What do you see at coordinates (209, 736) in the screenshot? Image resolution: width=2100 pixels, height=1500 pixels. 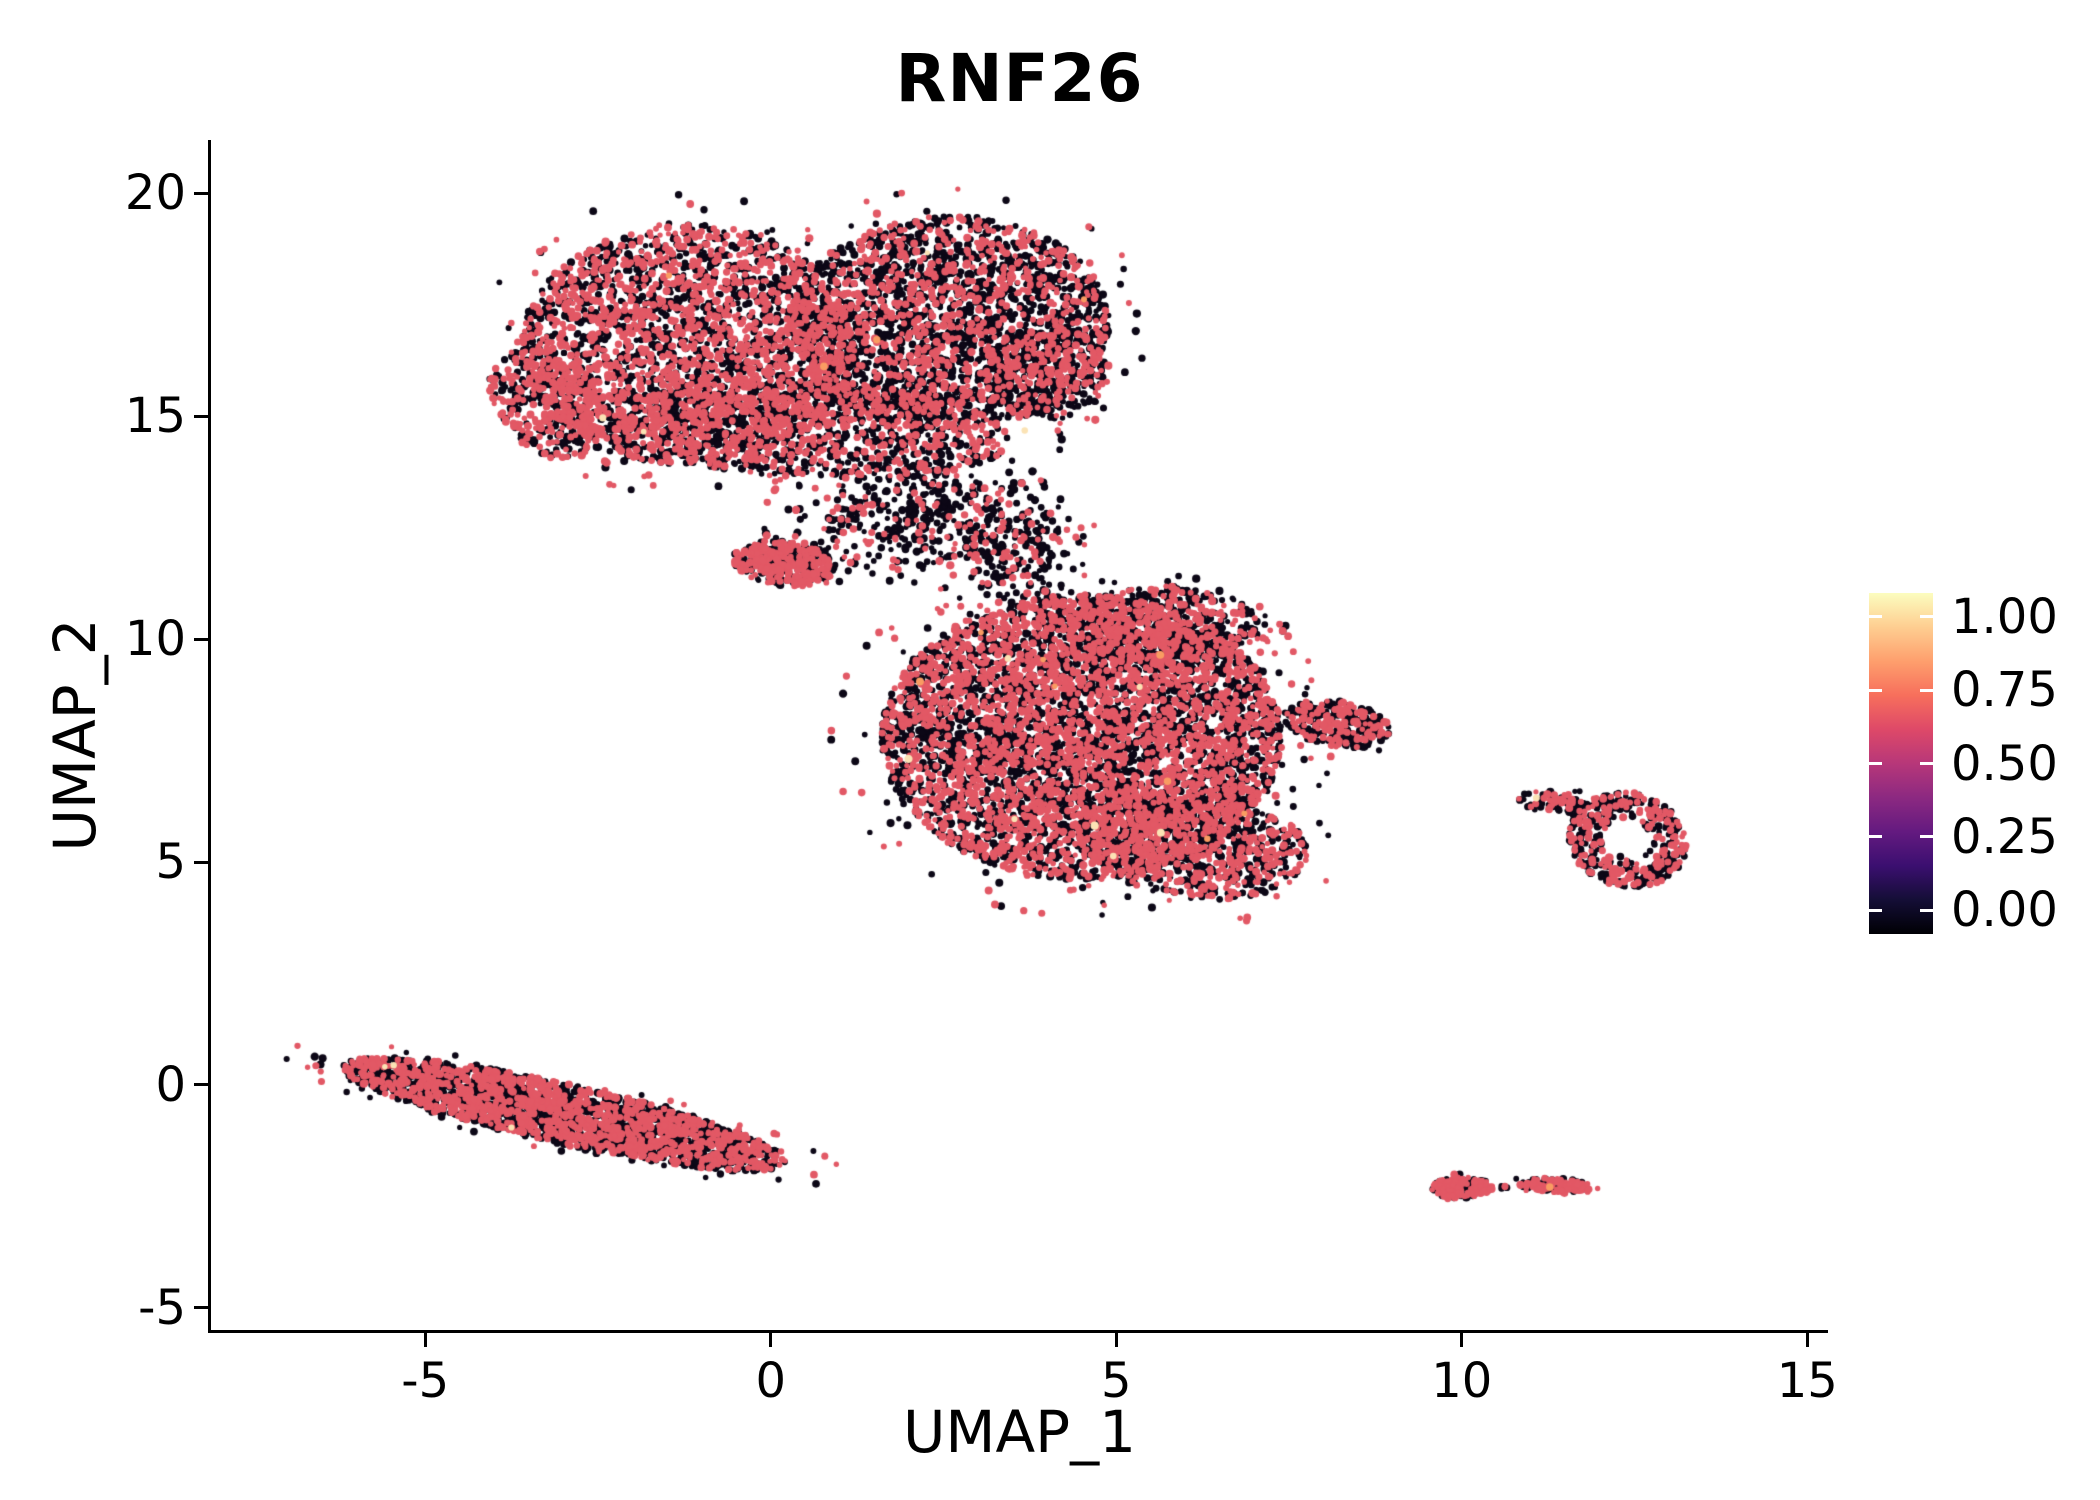 I see `y-axis-line` at bounding box center [209, 736].